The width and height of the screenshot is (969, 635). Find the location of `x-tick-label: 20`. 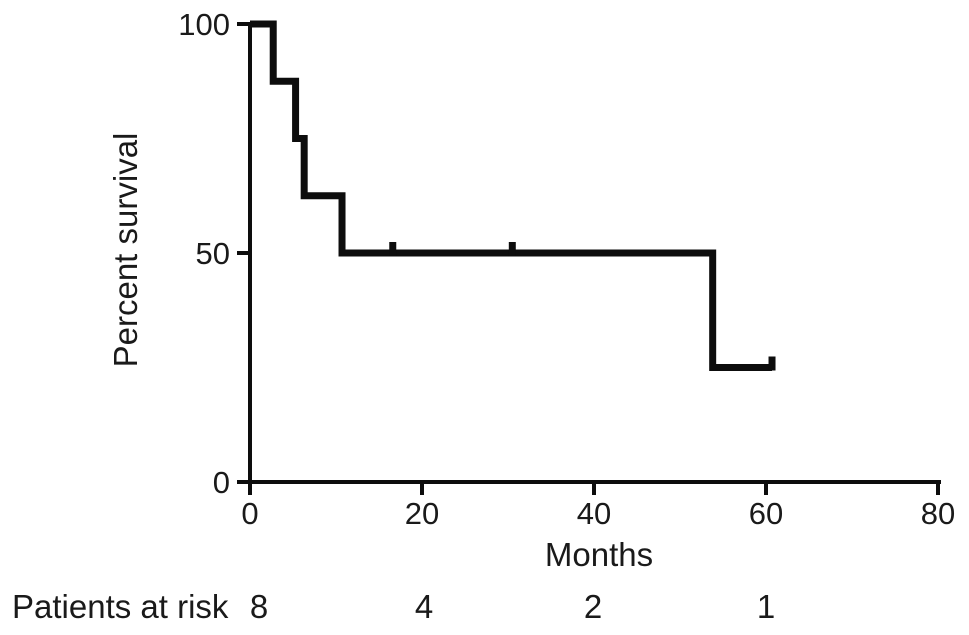

x-tick-label: 20 is located at coordinates (422, 513).